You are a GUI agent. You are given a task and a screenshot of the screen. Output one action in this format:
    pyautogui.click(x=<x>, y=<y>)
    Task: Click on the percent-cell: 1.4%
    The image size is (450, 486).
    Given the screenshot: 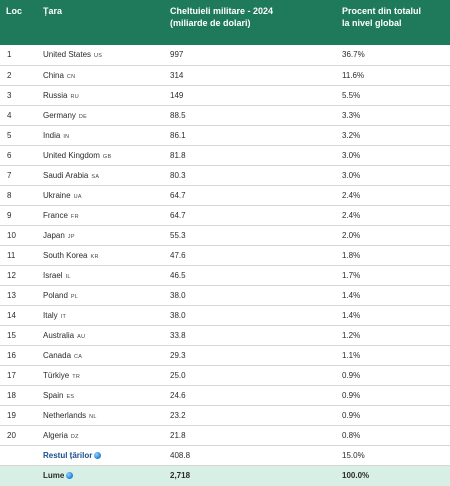 What is the action you would take?
    pyautogui.click(x=351, y=315)
    